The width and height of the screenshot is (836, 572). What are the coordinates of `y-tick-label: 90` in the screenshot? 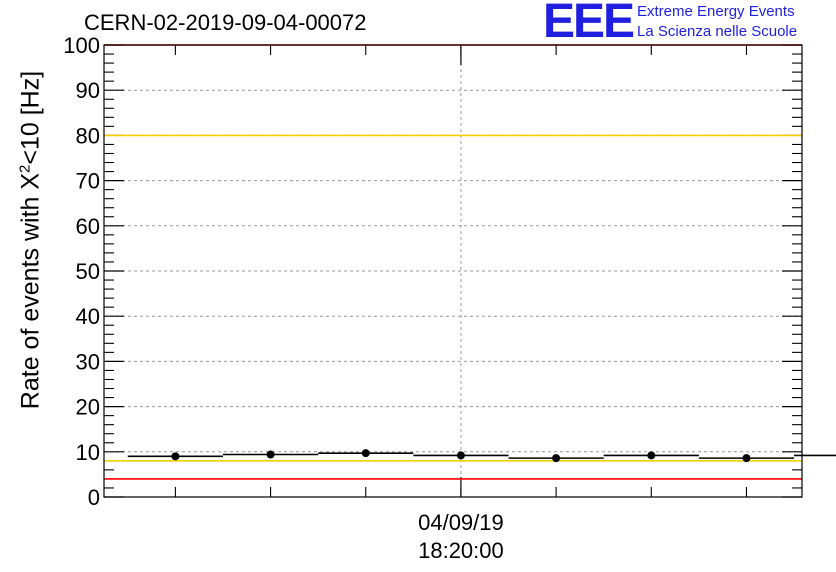 It's located at (88, 90).